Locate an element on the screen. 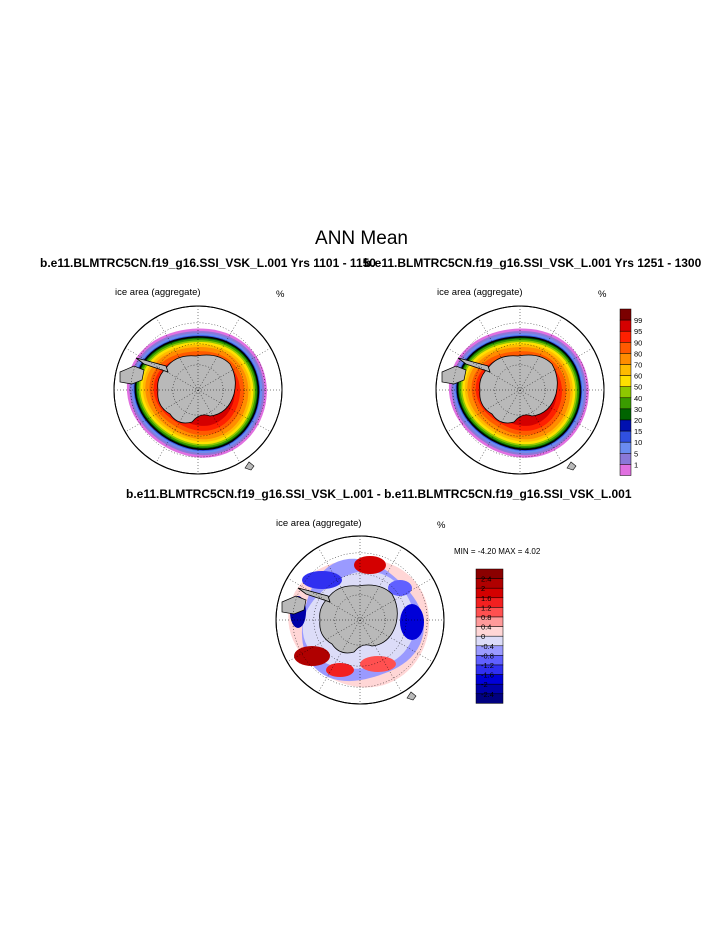  map-2-south-america is located at coordinates (454, 375).